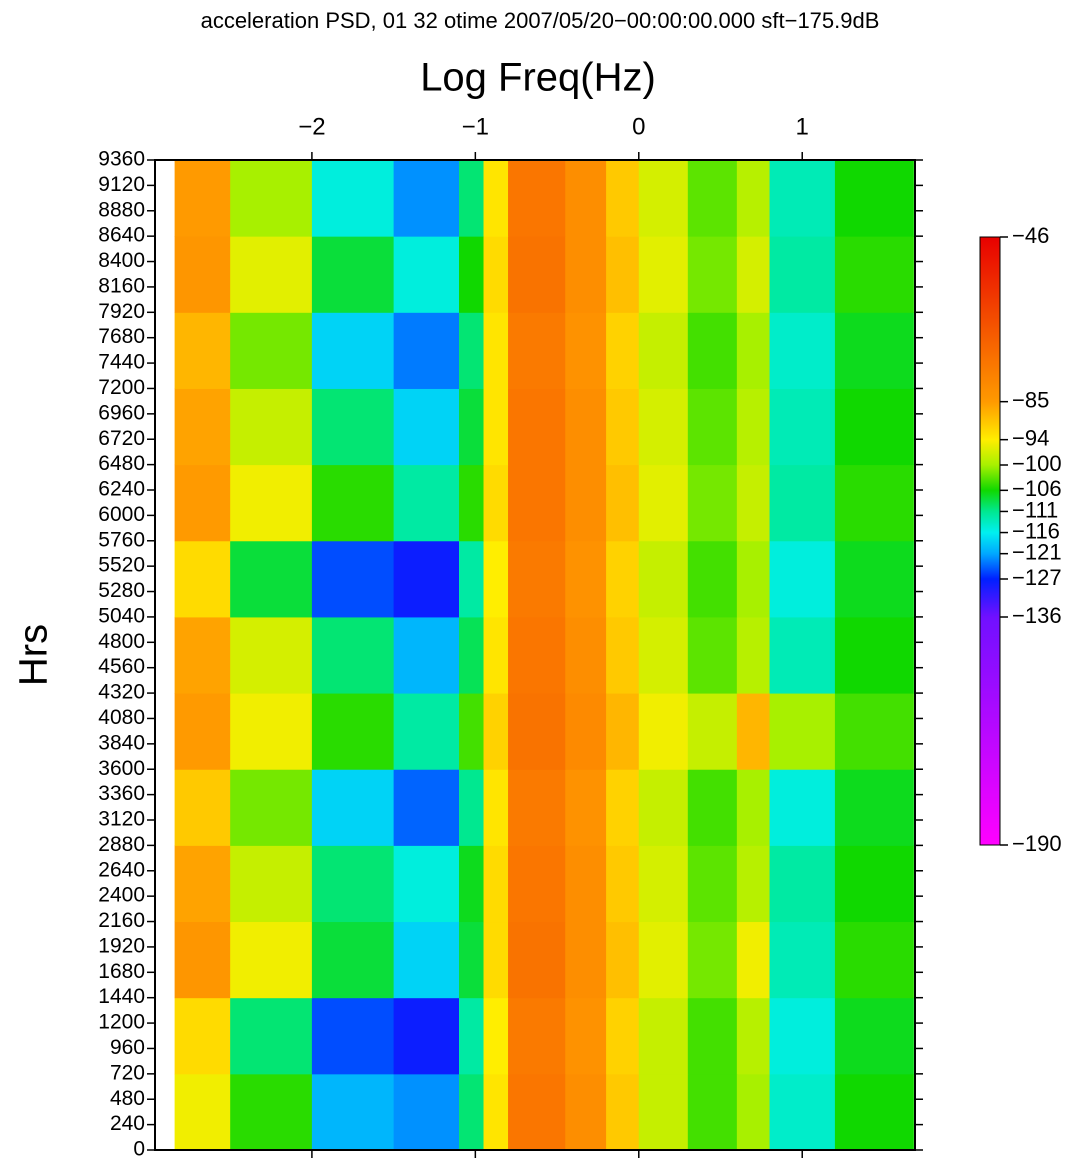 This screenshot has height=1164, width=1081. I want to click on y-tick-label: 9360, so click(121, 159).